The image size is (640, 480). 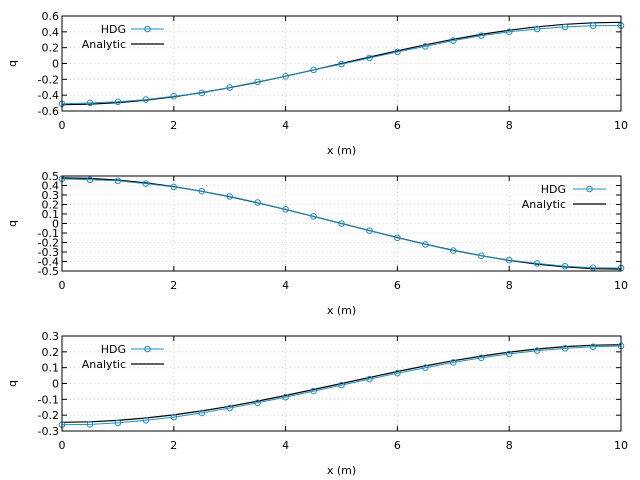 I want to click on y-tick-label: -0.5, so click(x=48, y=271).